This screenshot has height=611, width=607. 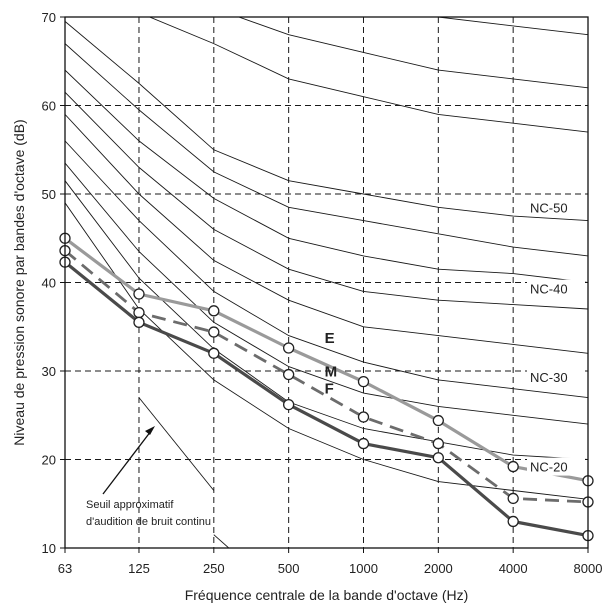 What do you see at coordinates (549, 467) in the screenshot?
I see `nc-label: NC-20` at bounding box center [549, 467].